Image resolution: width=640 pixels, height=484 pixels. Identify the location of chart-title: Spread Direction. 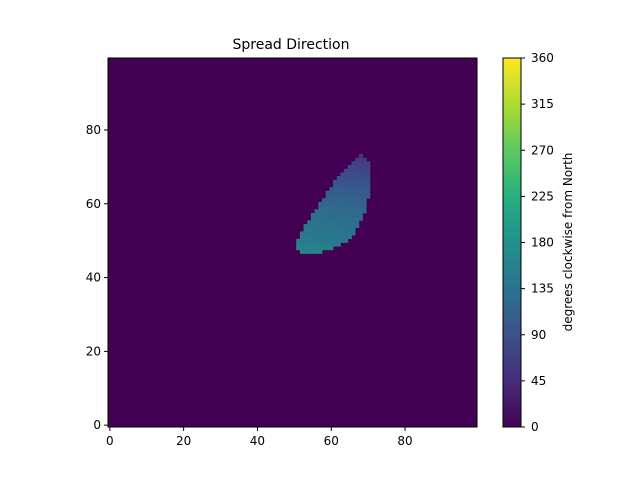
(291, 45).